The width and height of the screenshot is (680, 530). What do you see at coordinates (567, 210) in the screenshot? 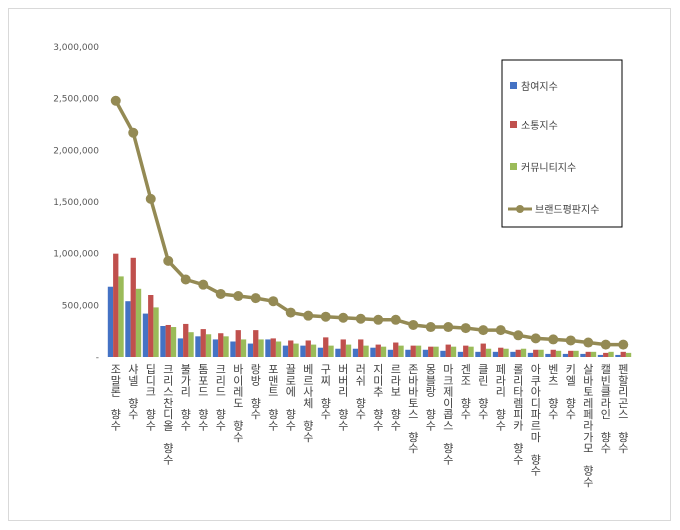
I see `legend-label: 브랜드평판지수` at bounding box center [567, 210].